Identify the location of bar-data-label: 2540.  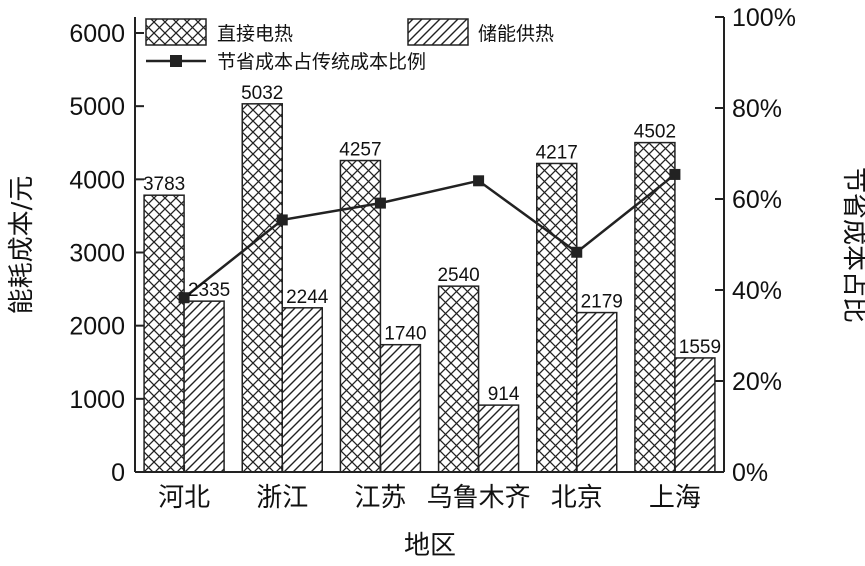
(458, 275).